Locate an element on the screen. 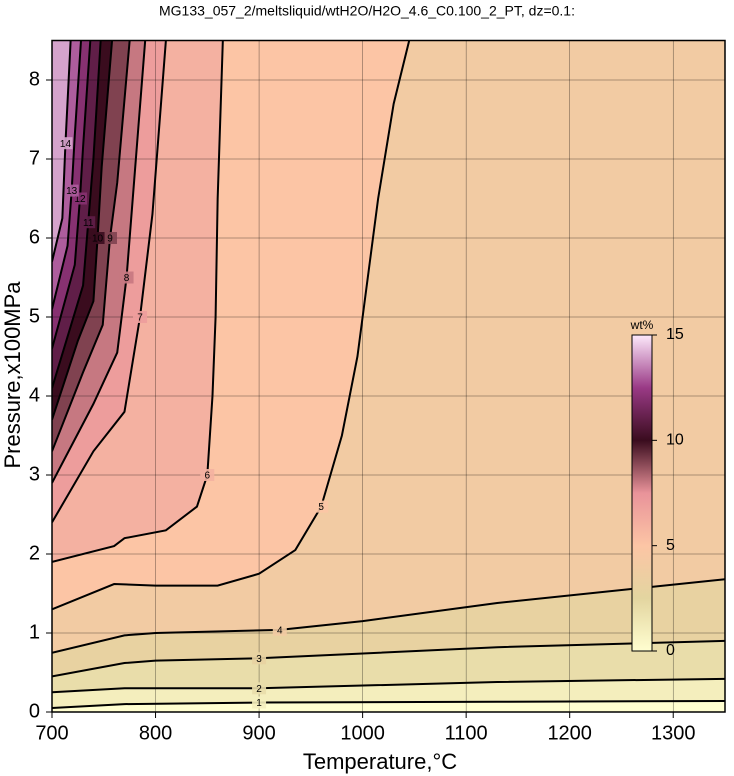 The height and width of the screenshot is (776, 734). x-tick-label: 1300 is located at coordinates (673, 733).